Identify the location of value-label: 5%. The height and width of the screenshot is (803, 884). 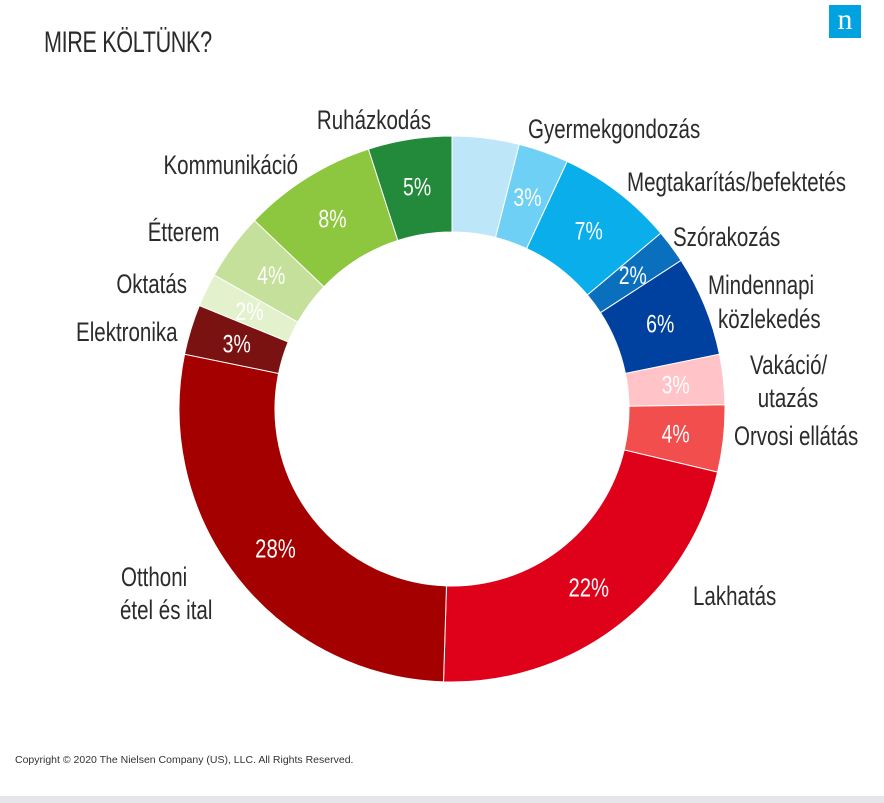
(417, 187).